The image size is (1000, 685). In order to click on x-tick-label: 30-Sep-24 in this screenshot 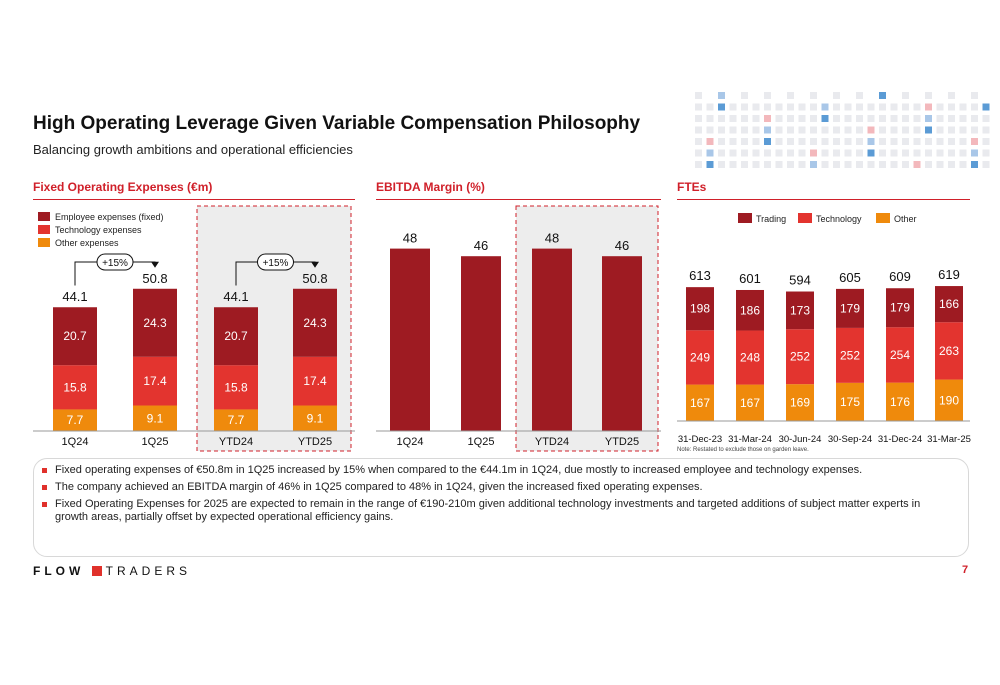, I will do `click(850, 439)`.